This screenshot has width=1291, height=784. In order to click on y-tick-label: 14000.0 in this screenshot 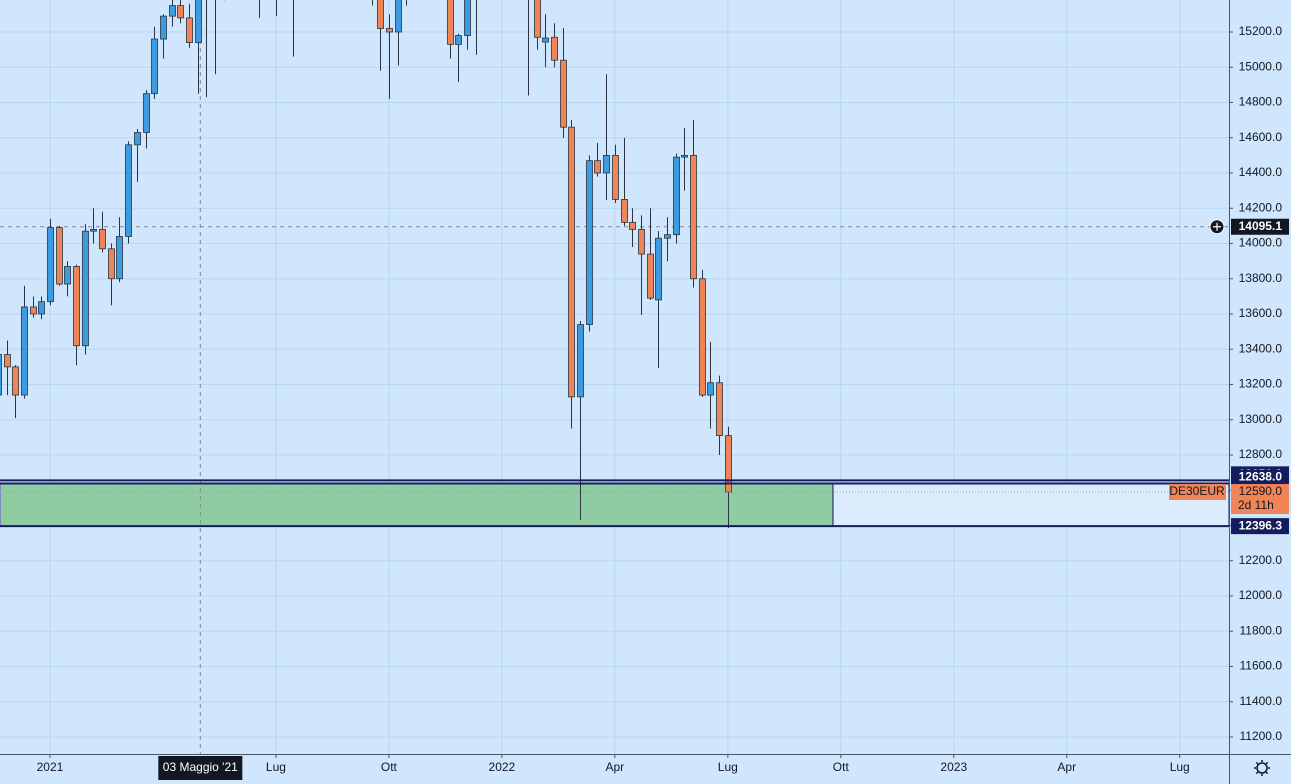, I will do `click(1261, 243)`.